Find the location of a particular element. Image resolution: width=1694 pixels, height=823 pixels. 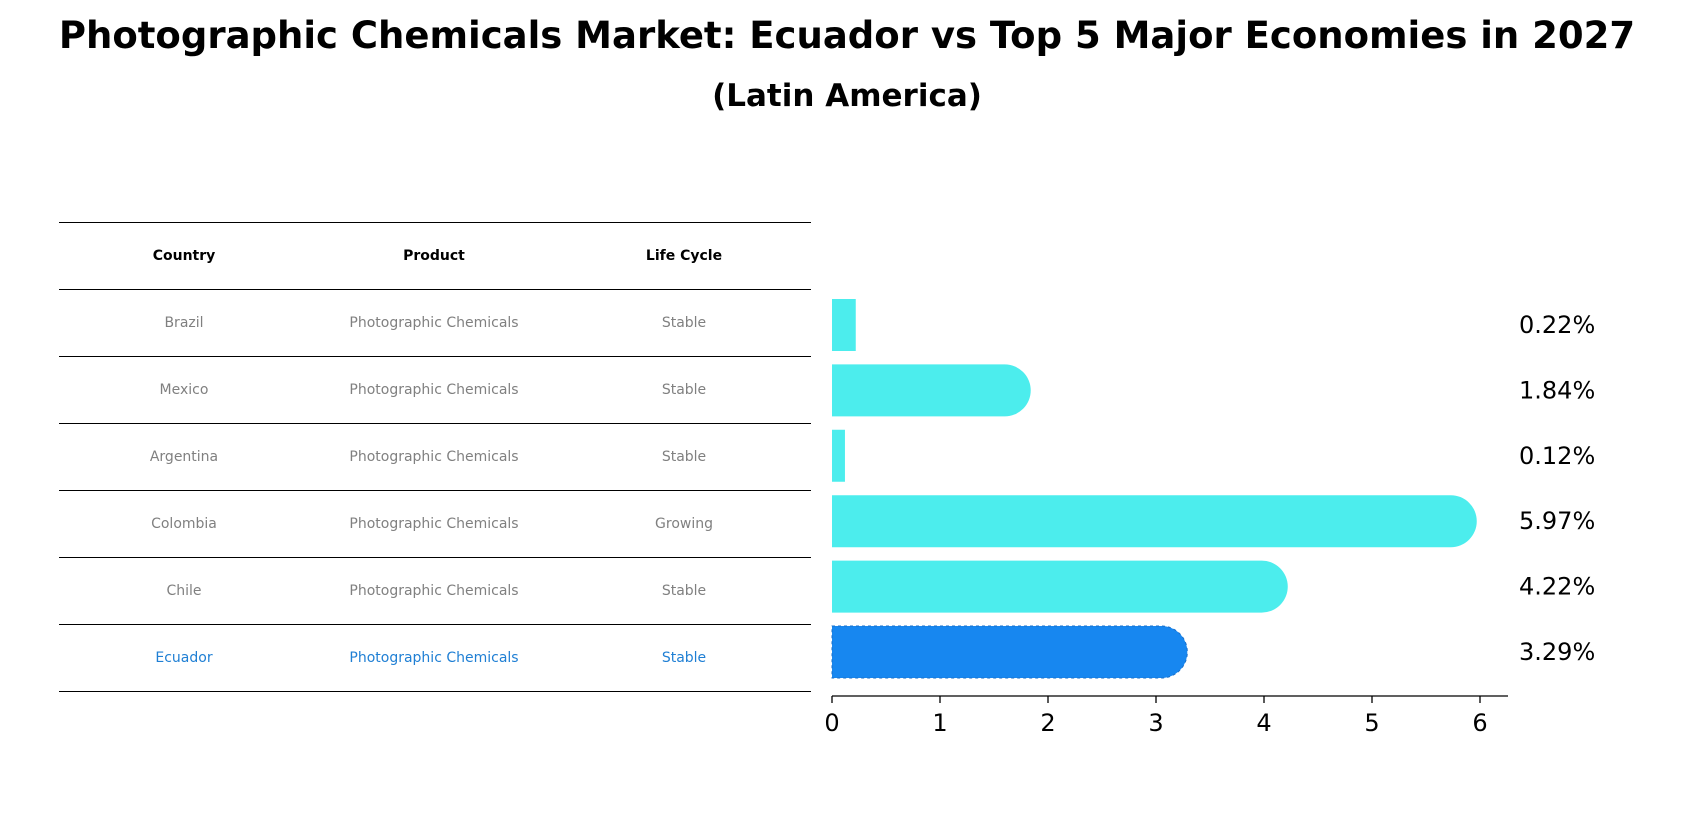

country-cell: Argentina is located at coordinates (184, 457).